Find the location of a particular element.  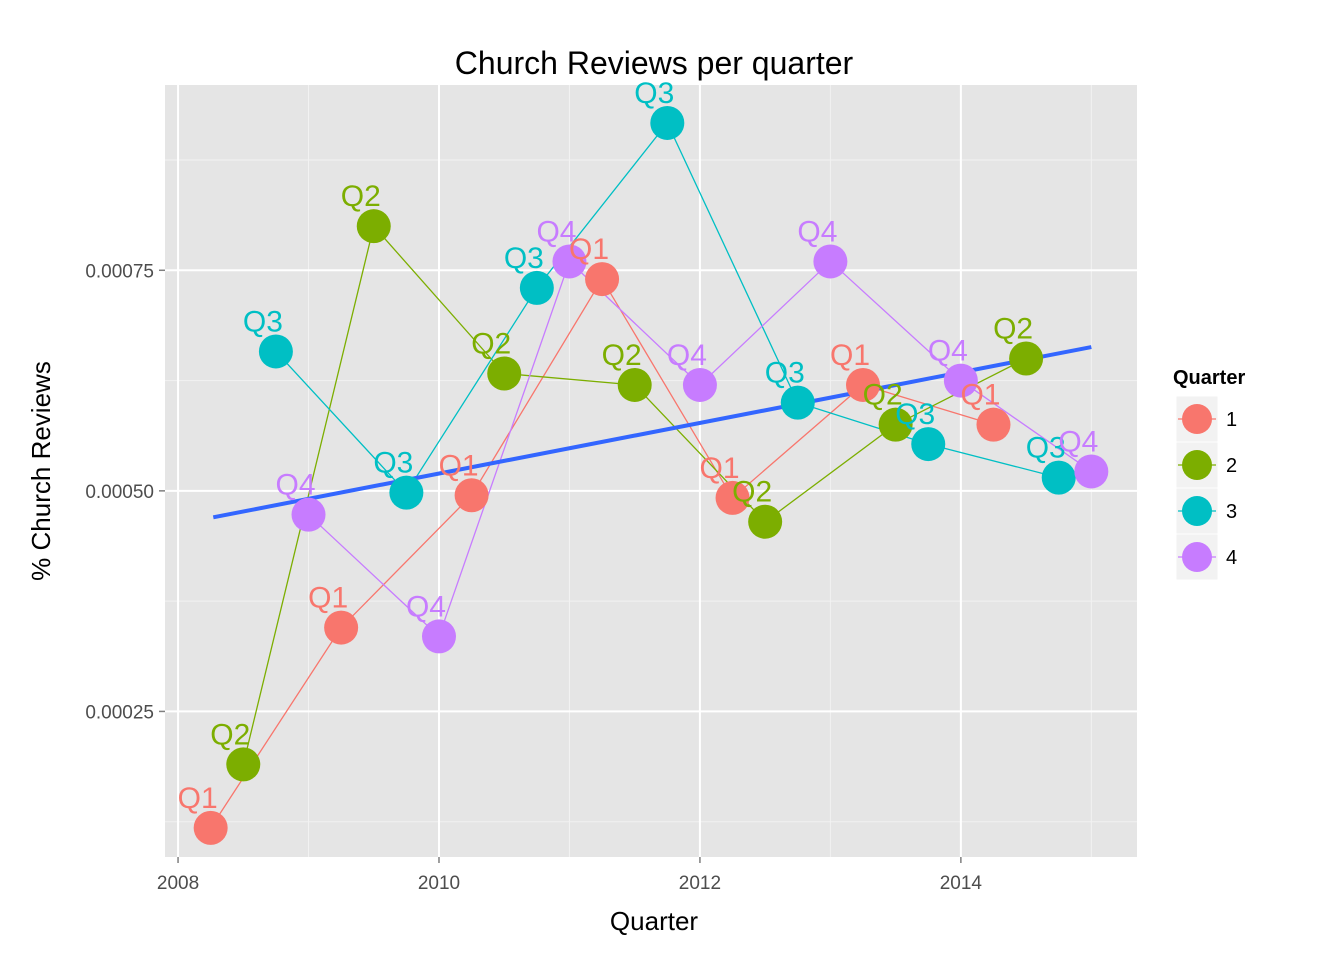

legend: Quarter 1 2 3 4 is located at coordinates (1209, 474).